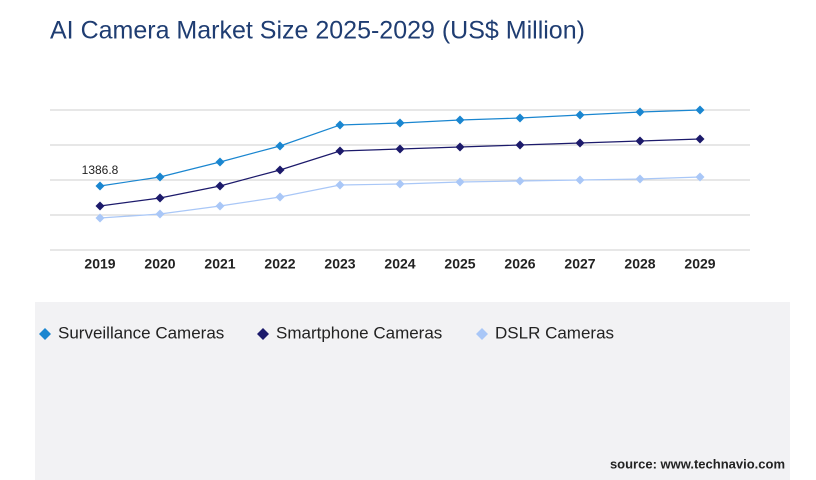 The height and width of the screenshot is (480, 816). Describe the element at coordinates (219, 264) in the screenshot. I see `x-tick-label: 2021` at that location.